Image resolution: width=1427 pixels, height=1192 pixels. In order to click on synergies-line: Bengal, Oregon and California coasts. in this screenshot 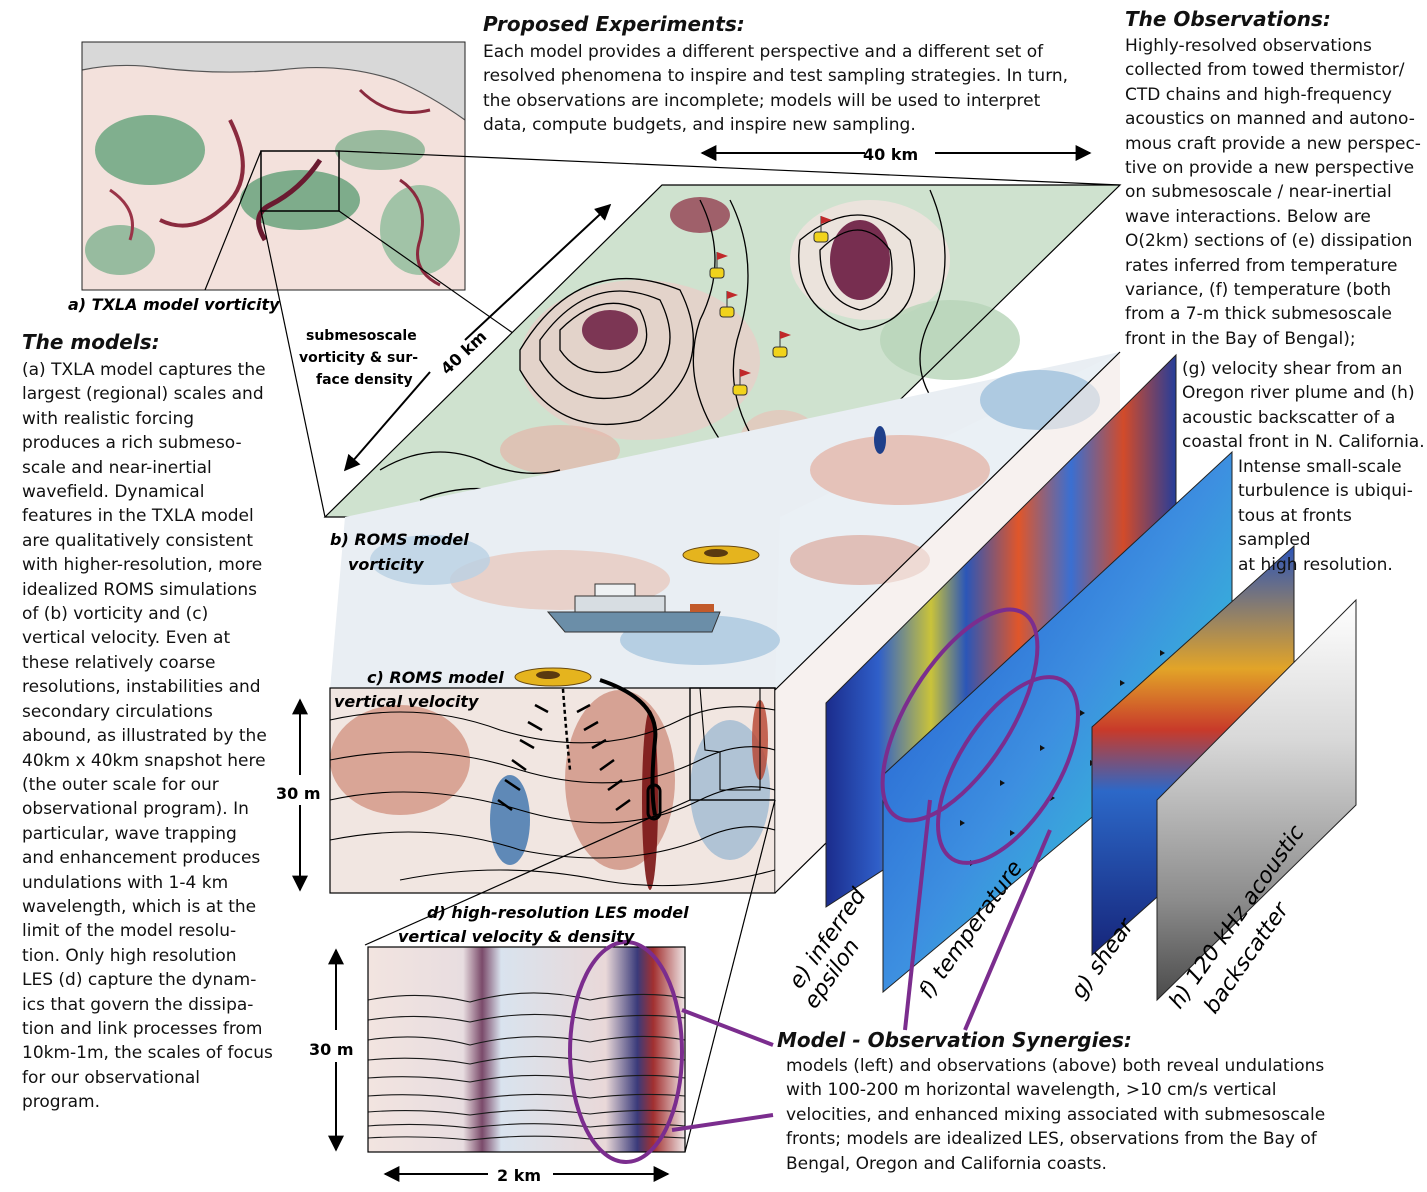, I will do `click(946, 1163)`.